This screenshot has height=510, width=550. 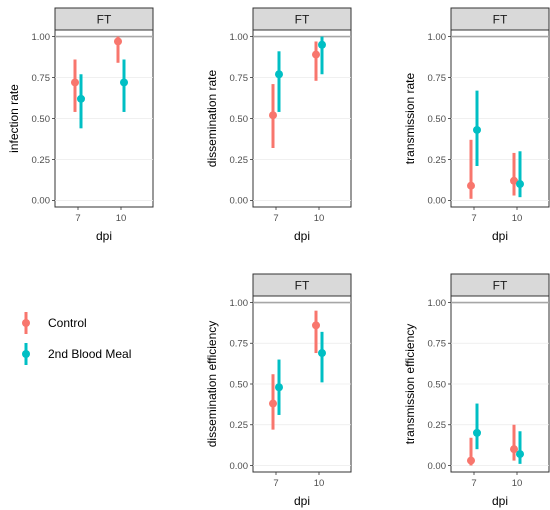 What do you see at coordinates (500, 501) in the screenshot?
I see `panel-5-x-axis-title: dpi` at bounding box center [500, 501].